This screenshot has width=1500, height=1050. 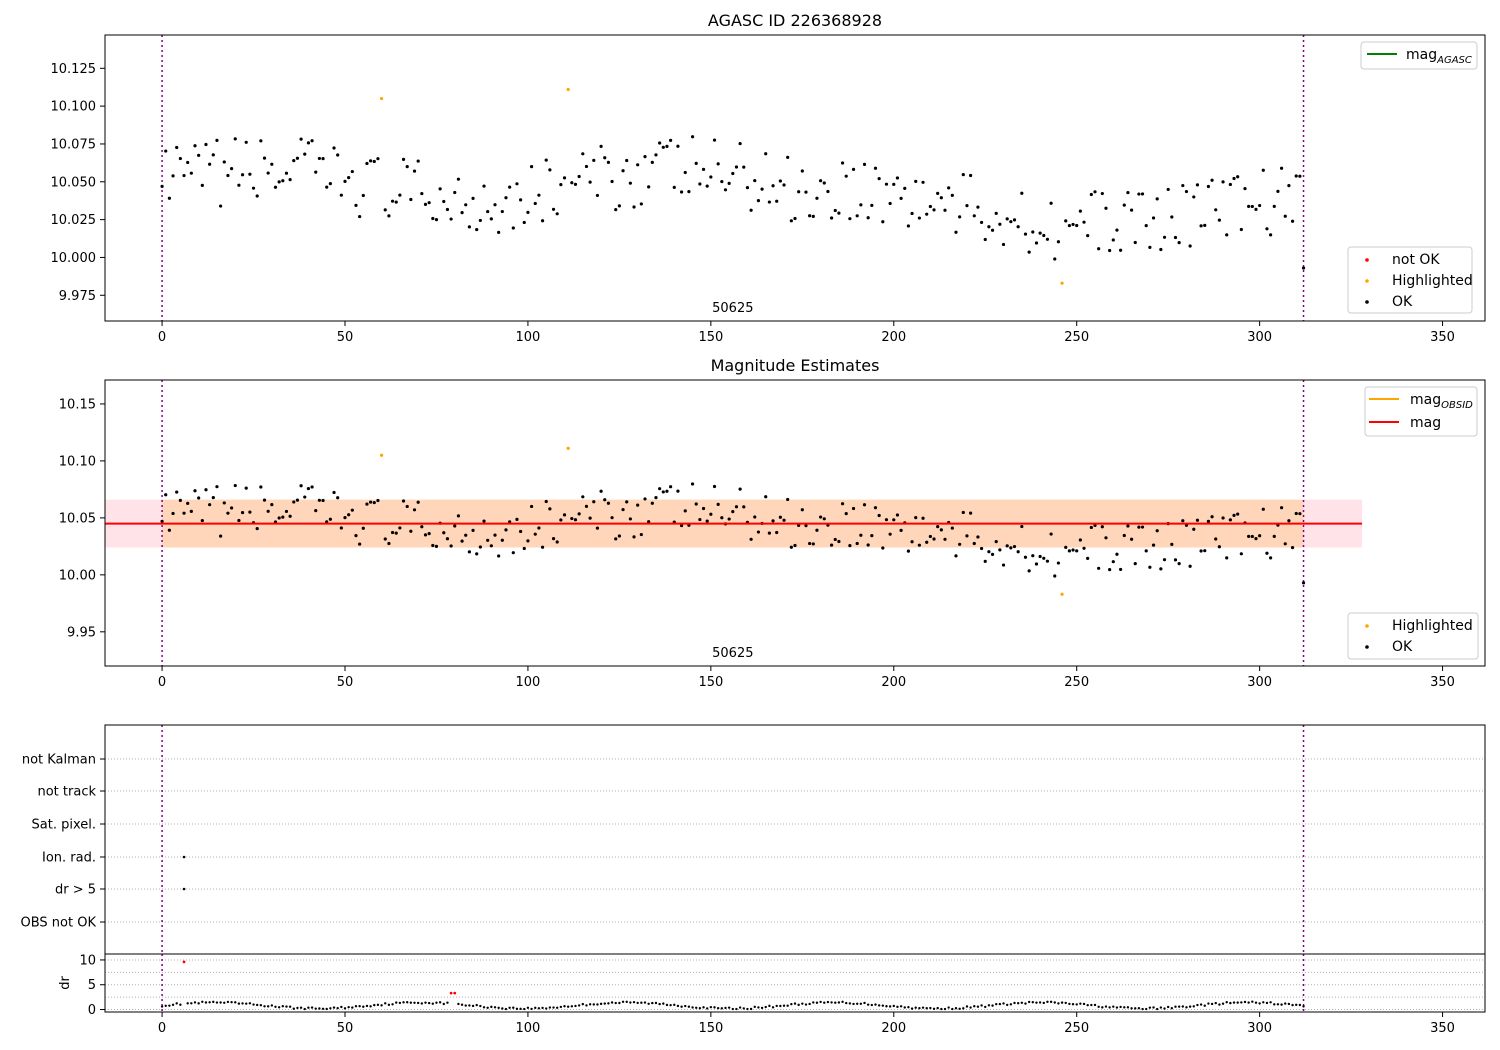 I want to click on x-tick-label: 250, so click(x=1076, y=1028).